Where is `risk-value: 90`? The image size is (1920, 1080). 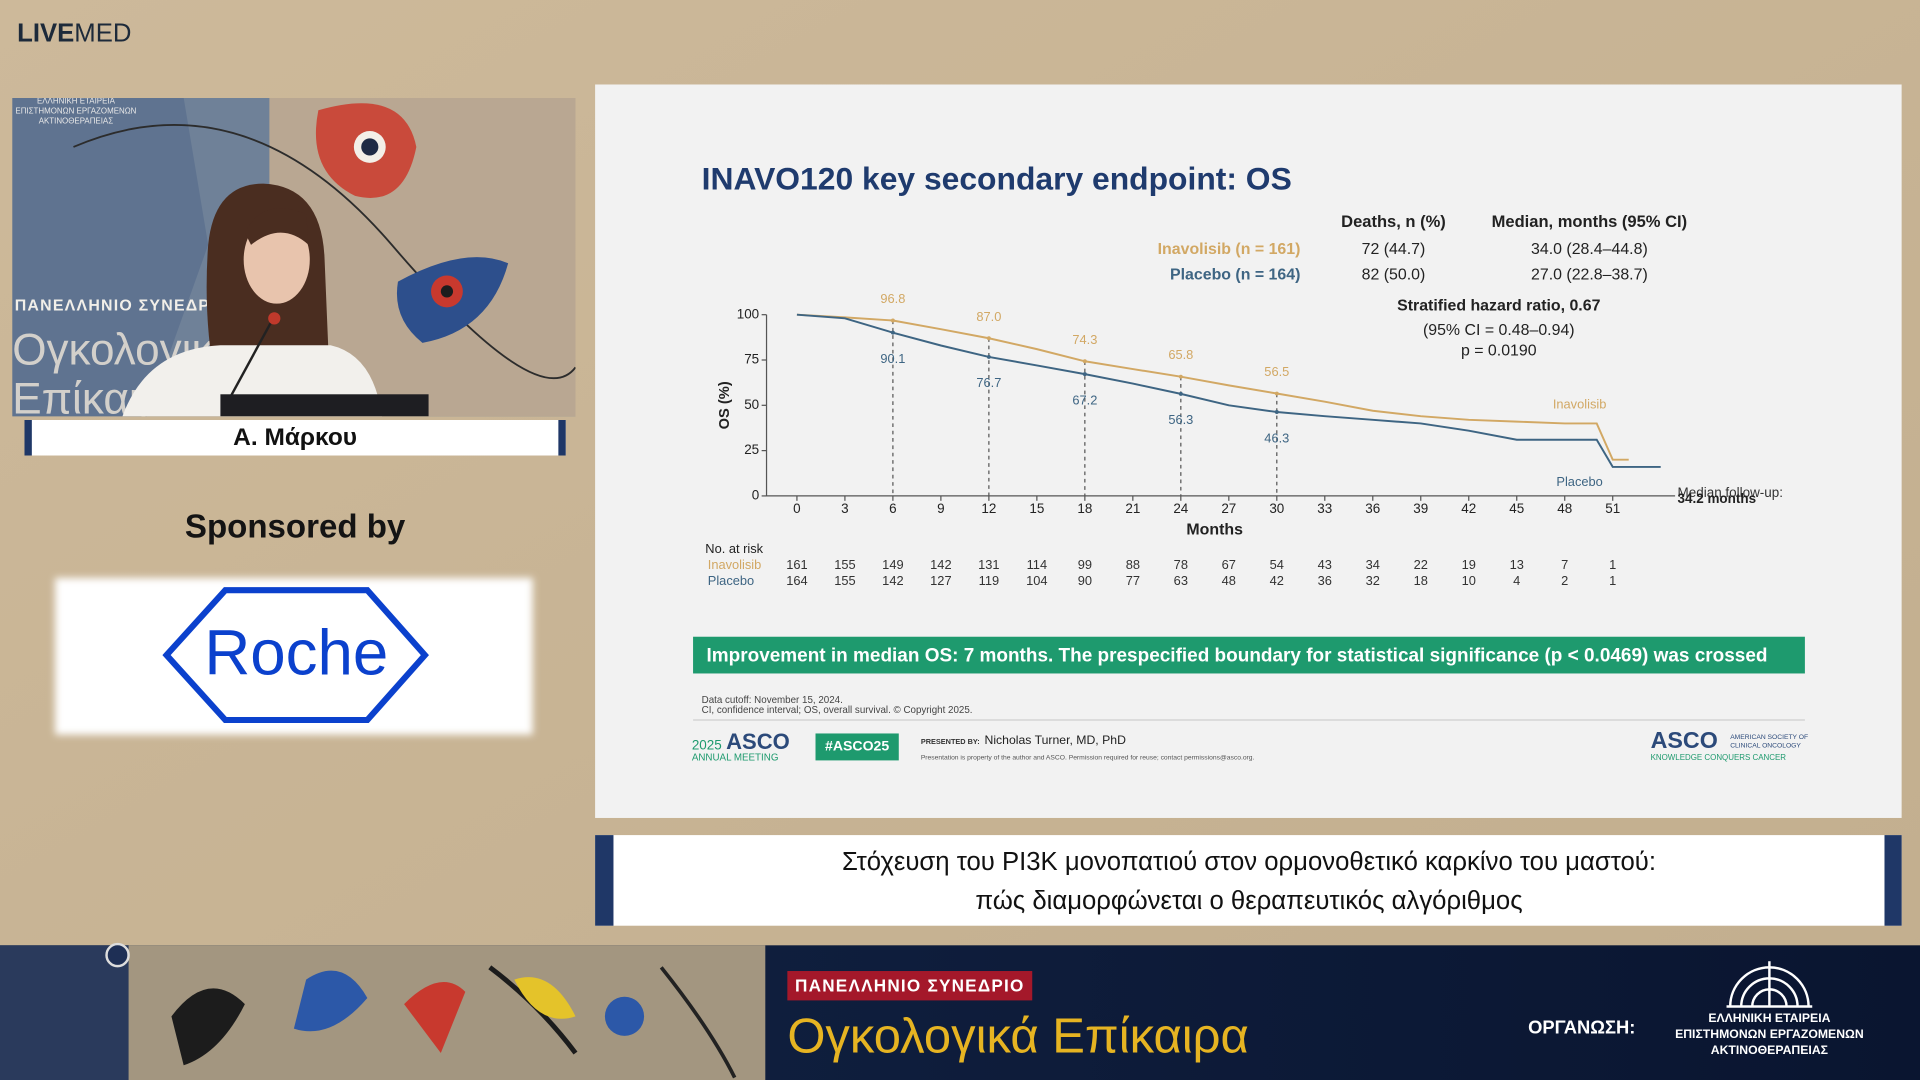
risk-value: 90 is located at coordinates (1085, 580).